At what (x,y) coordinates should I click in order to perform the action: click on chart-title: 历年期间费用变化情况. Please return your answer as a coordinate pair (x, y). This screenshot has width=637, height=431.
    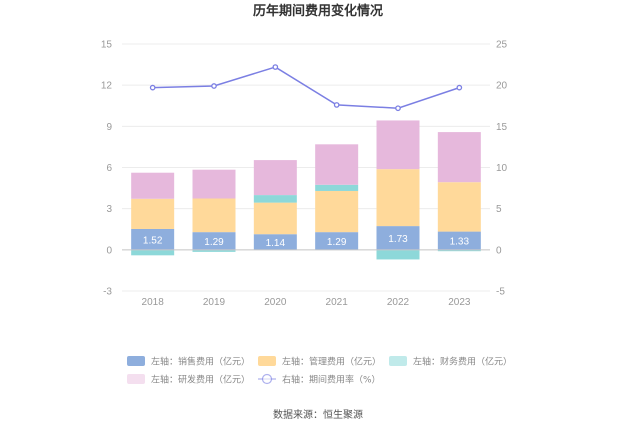
    Looking at the image, I should click on (318, 11).